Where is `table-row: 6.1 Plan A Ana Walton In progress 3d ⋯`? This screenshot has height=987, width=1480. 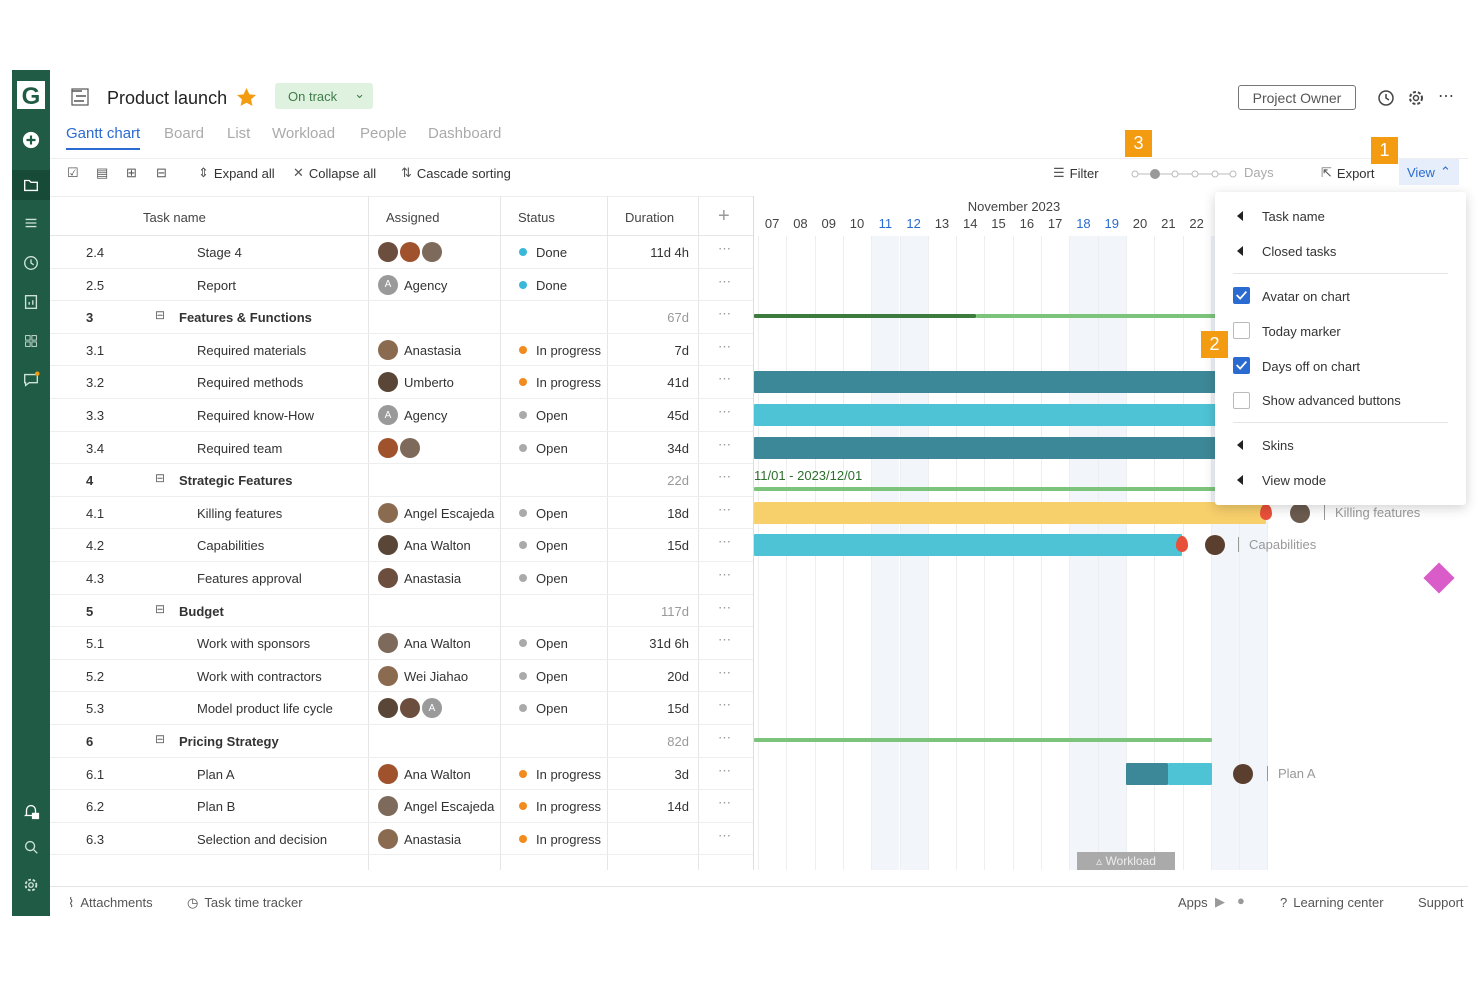
table-row: 6.1 Plan A Ana Walton In progress 3d ⋯ is located at coordinates (401, 774).